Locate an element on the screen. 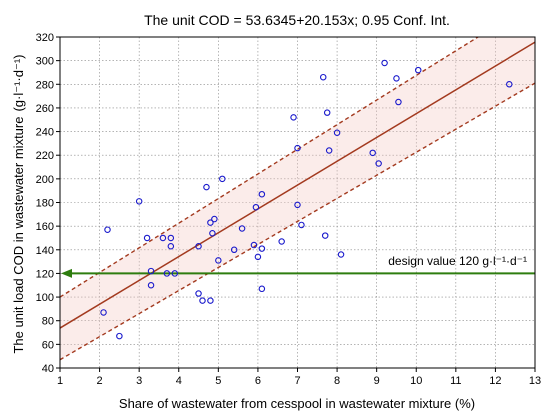 The width and height of the screenshot is (550, 416). y-tick-label: 40 is located at coordinates (48, 369).